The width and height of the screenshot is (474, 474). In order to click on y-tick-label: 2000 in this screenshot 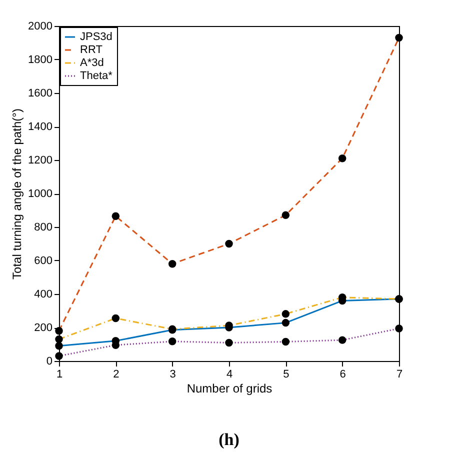, I will do `click(40, 26)`.